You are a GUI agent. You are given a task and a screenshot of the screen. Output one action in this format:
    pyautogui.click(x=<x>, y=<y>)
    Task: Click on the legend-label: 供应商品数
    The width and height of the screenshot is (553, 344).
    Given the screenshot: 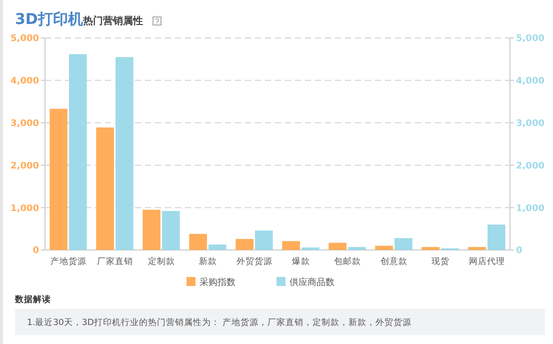 What is the action you would take?
    pyautogui.click(x=312, y=282)
    